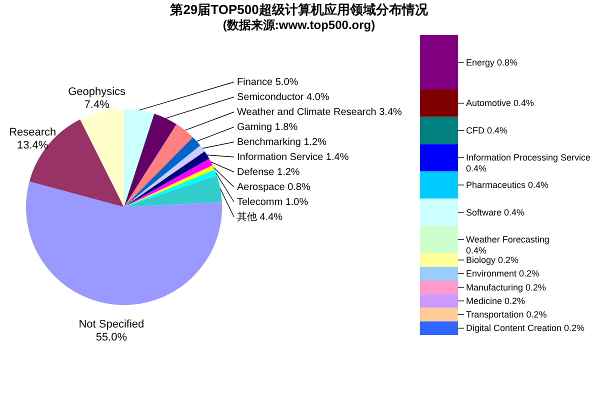 The image size is (600, 403). What do you see at coordinates (97, 92) in the screenshot?
I see `slice-label: Geophysics` at bounding box center [97, 92].